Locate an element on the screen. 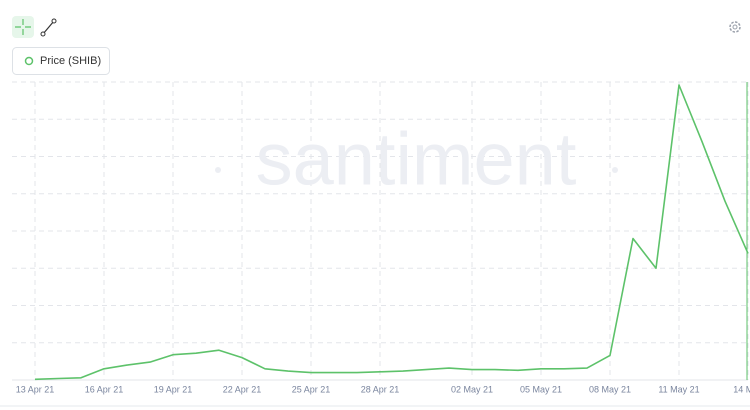  x-tick-label: 14 May is located at coordinates (741, 389).